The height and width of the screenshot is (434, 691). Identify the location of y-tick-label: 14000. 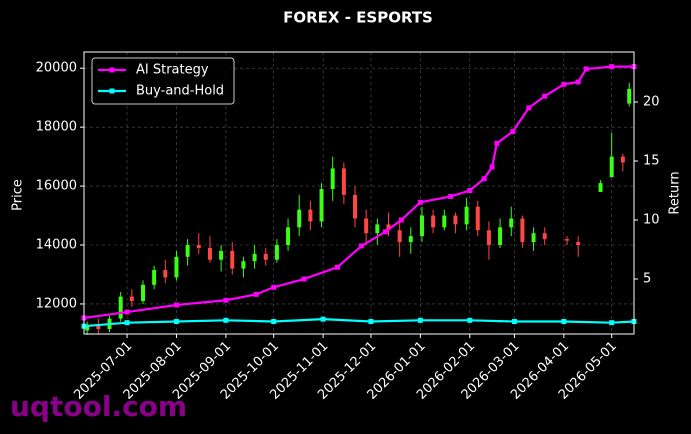
(56, 245).